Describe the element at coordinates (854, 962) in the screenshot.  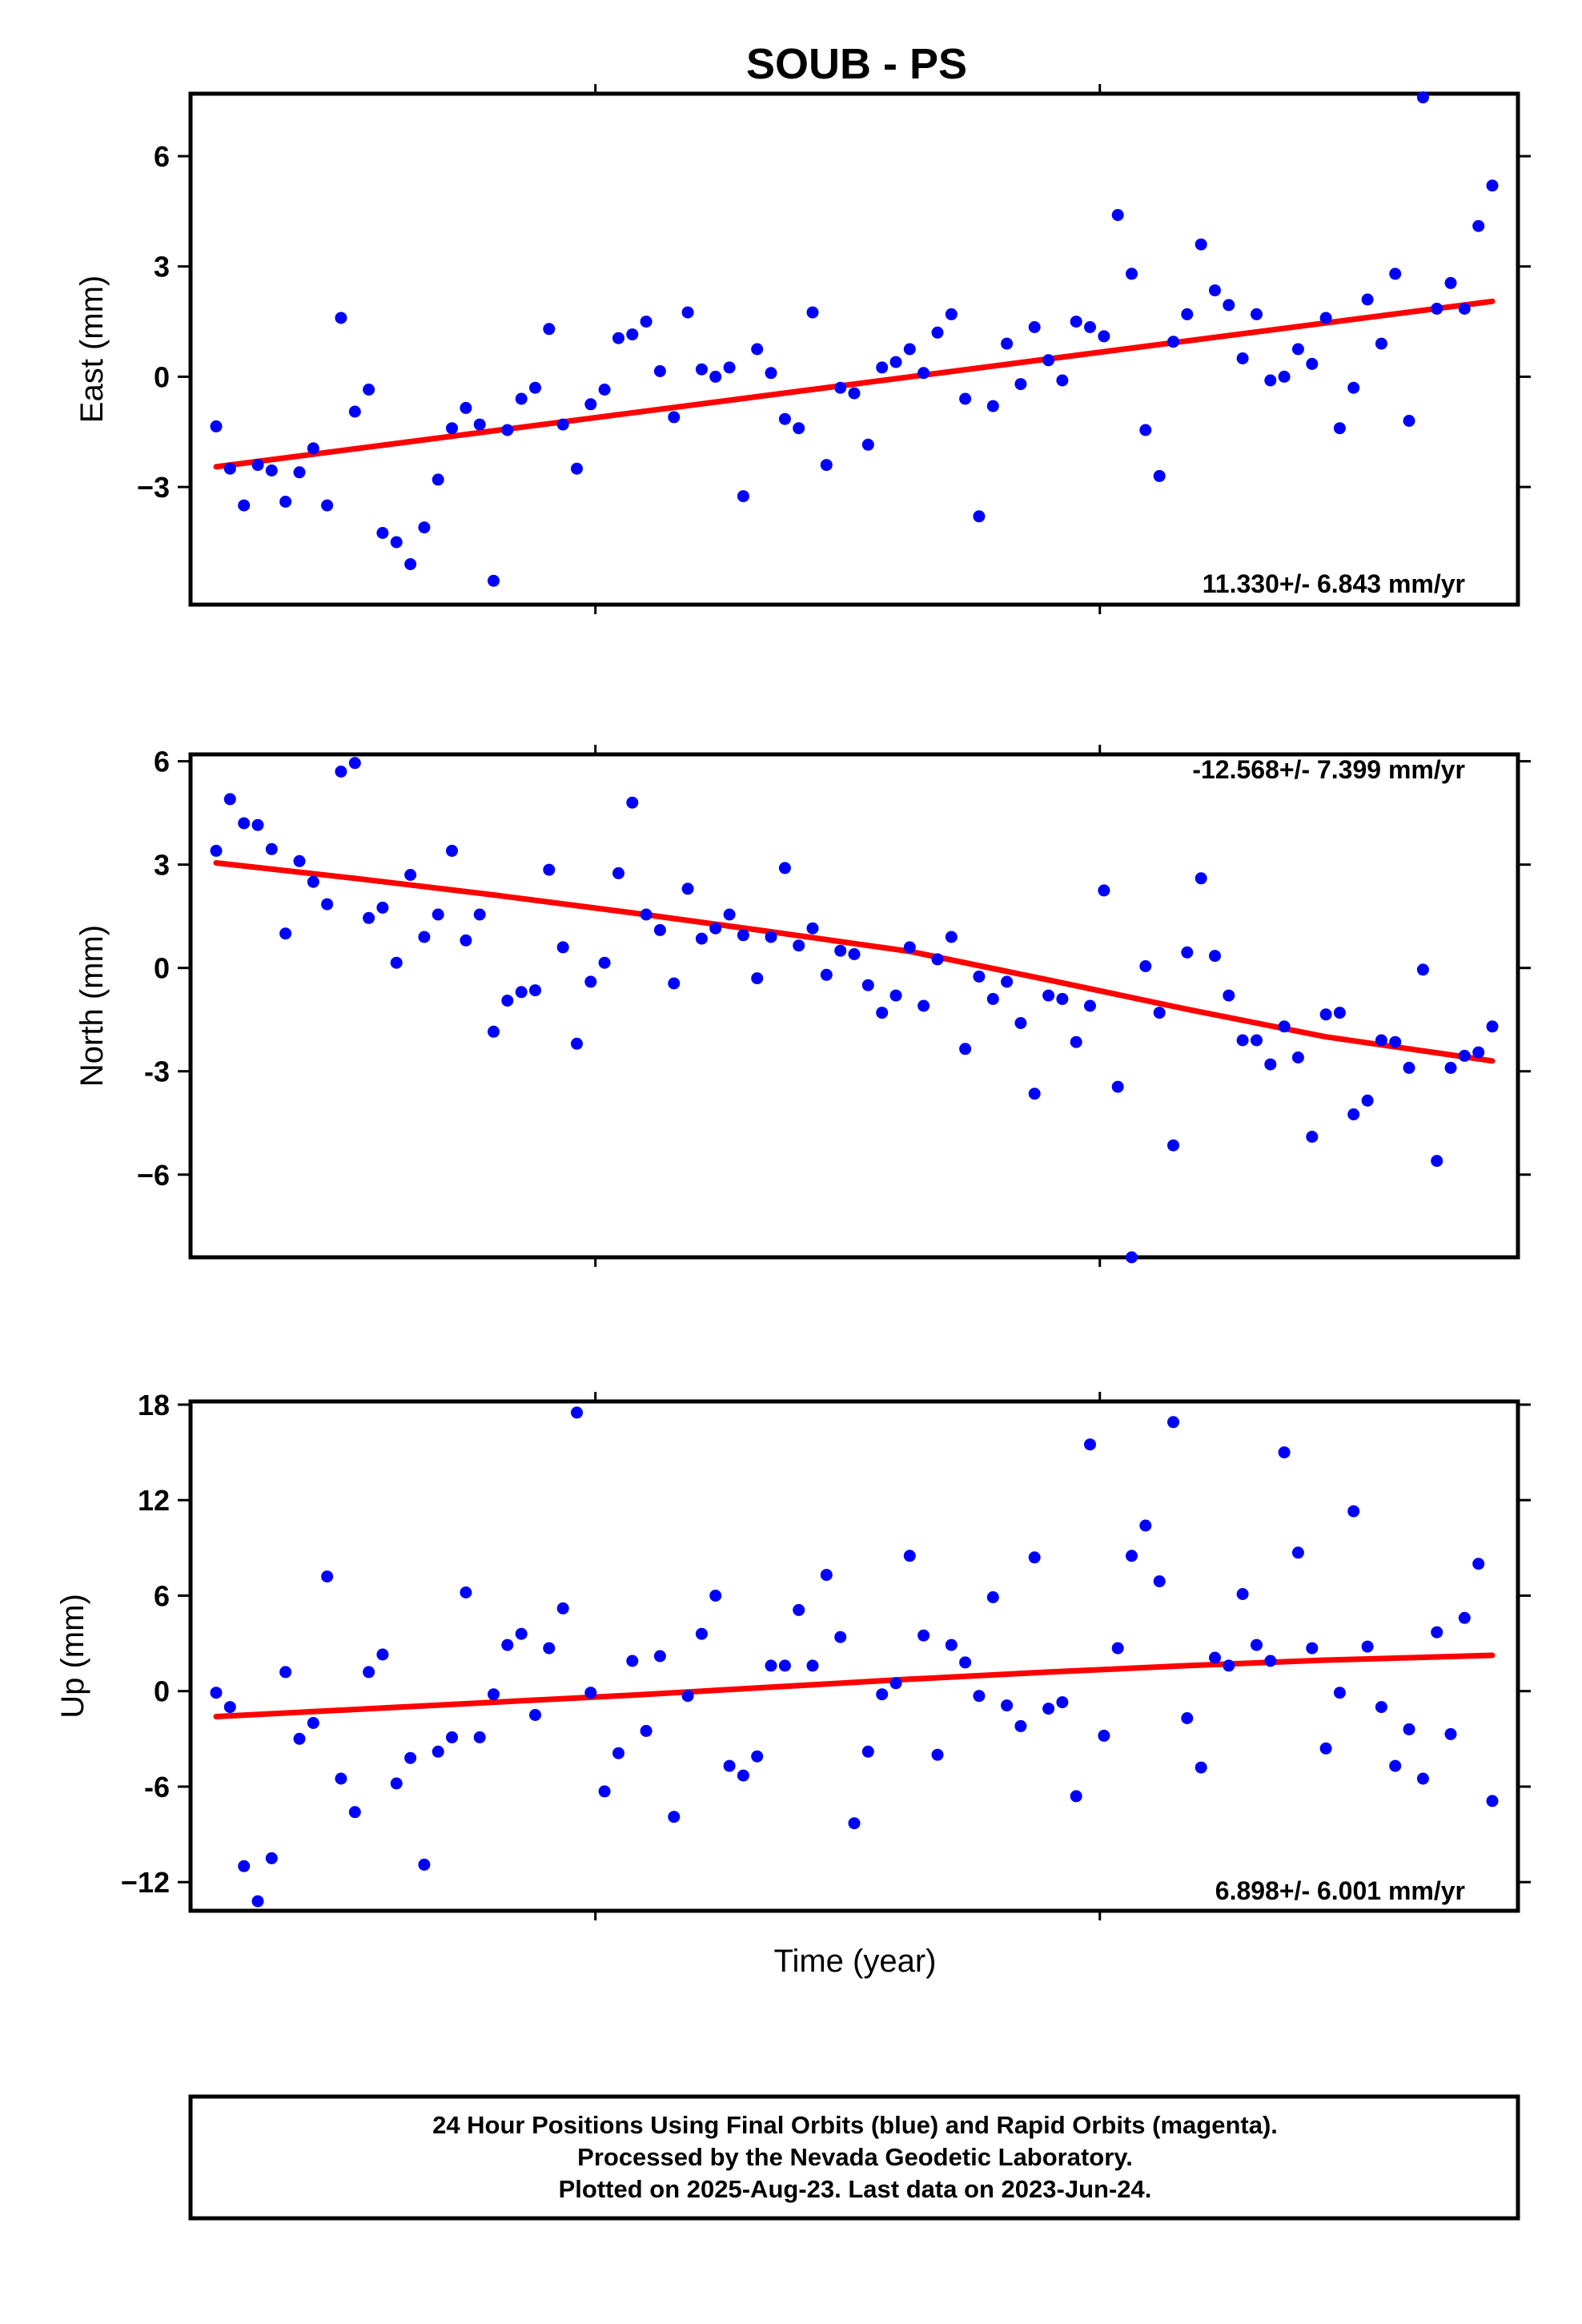
I see `north-trend-line` at that location.